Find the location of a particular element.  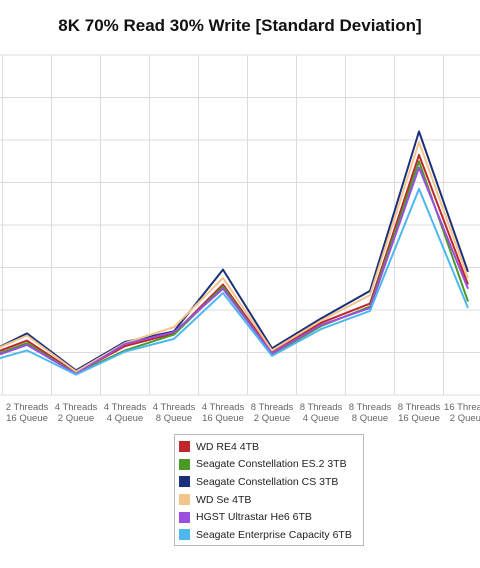

legend-label: WD Se 4TB is located at coordinates (224, 499).